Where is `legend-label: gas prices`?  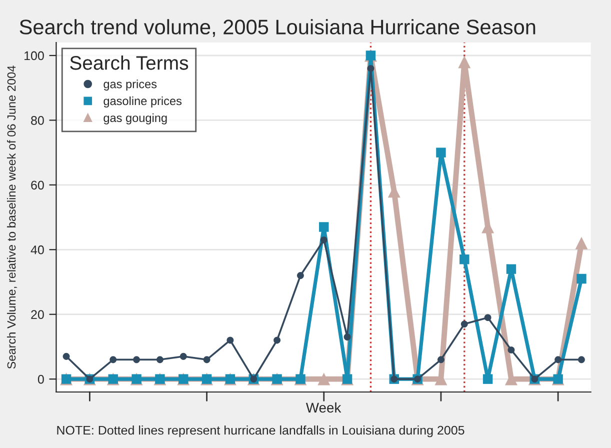
legend-label: gas prices is located at coordinates (130, 85).